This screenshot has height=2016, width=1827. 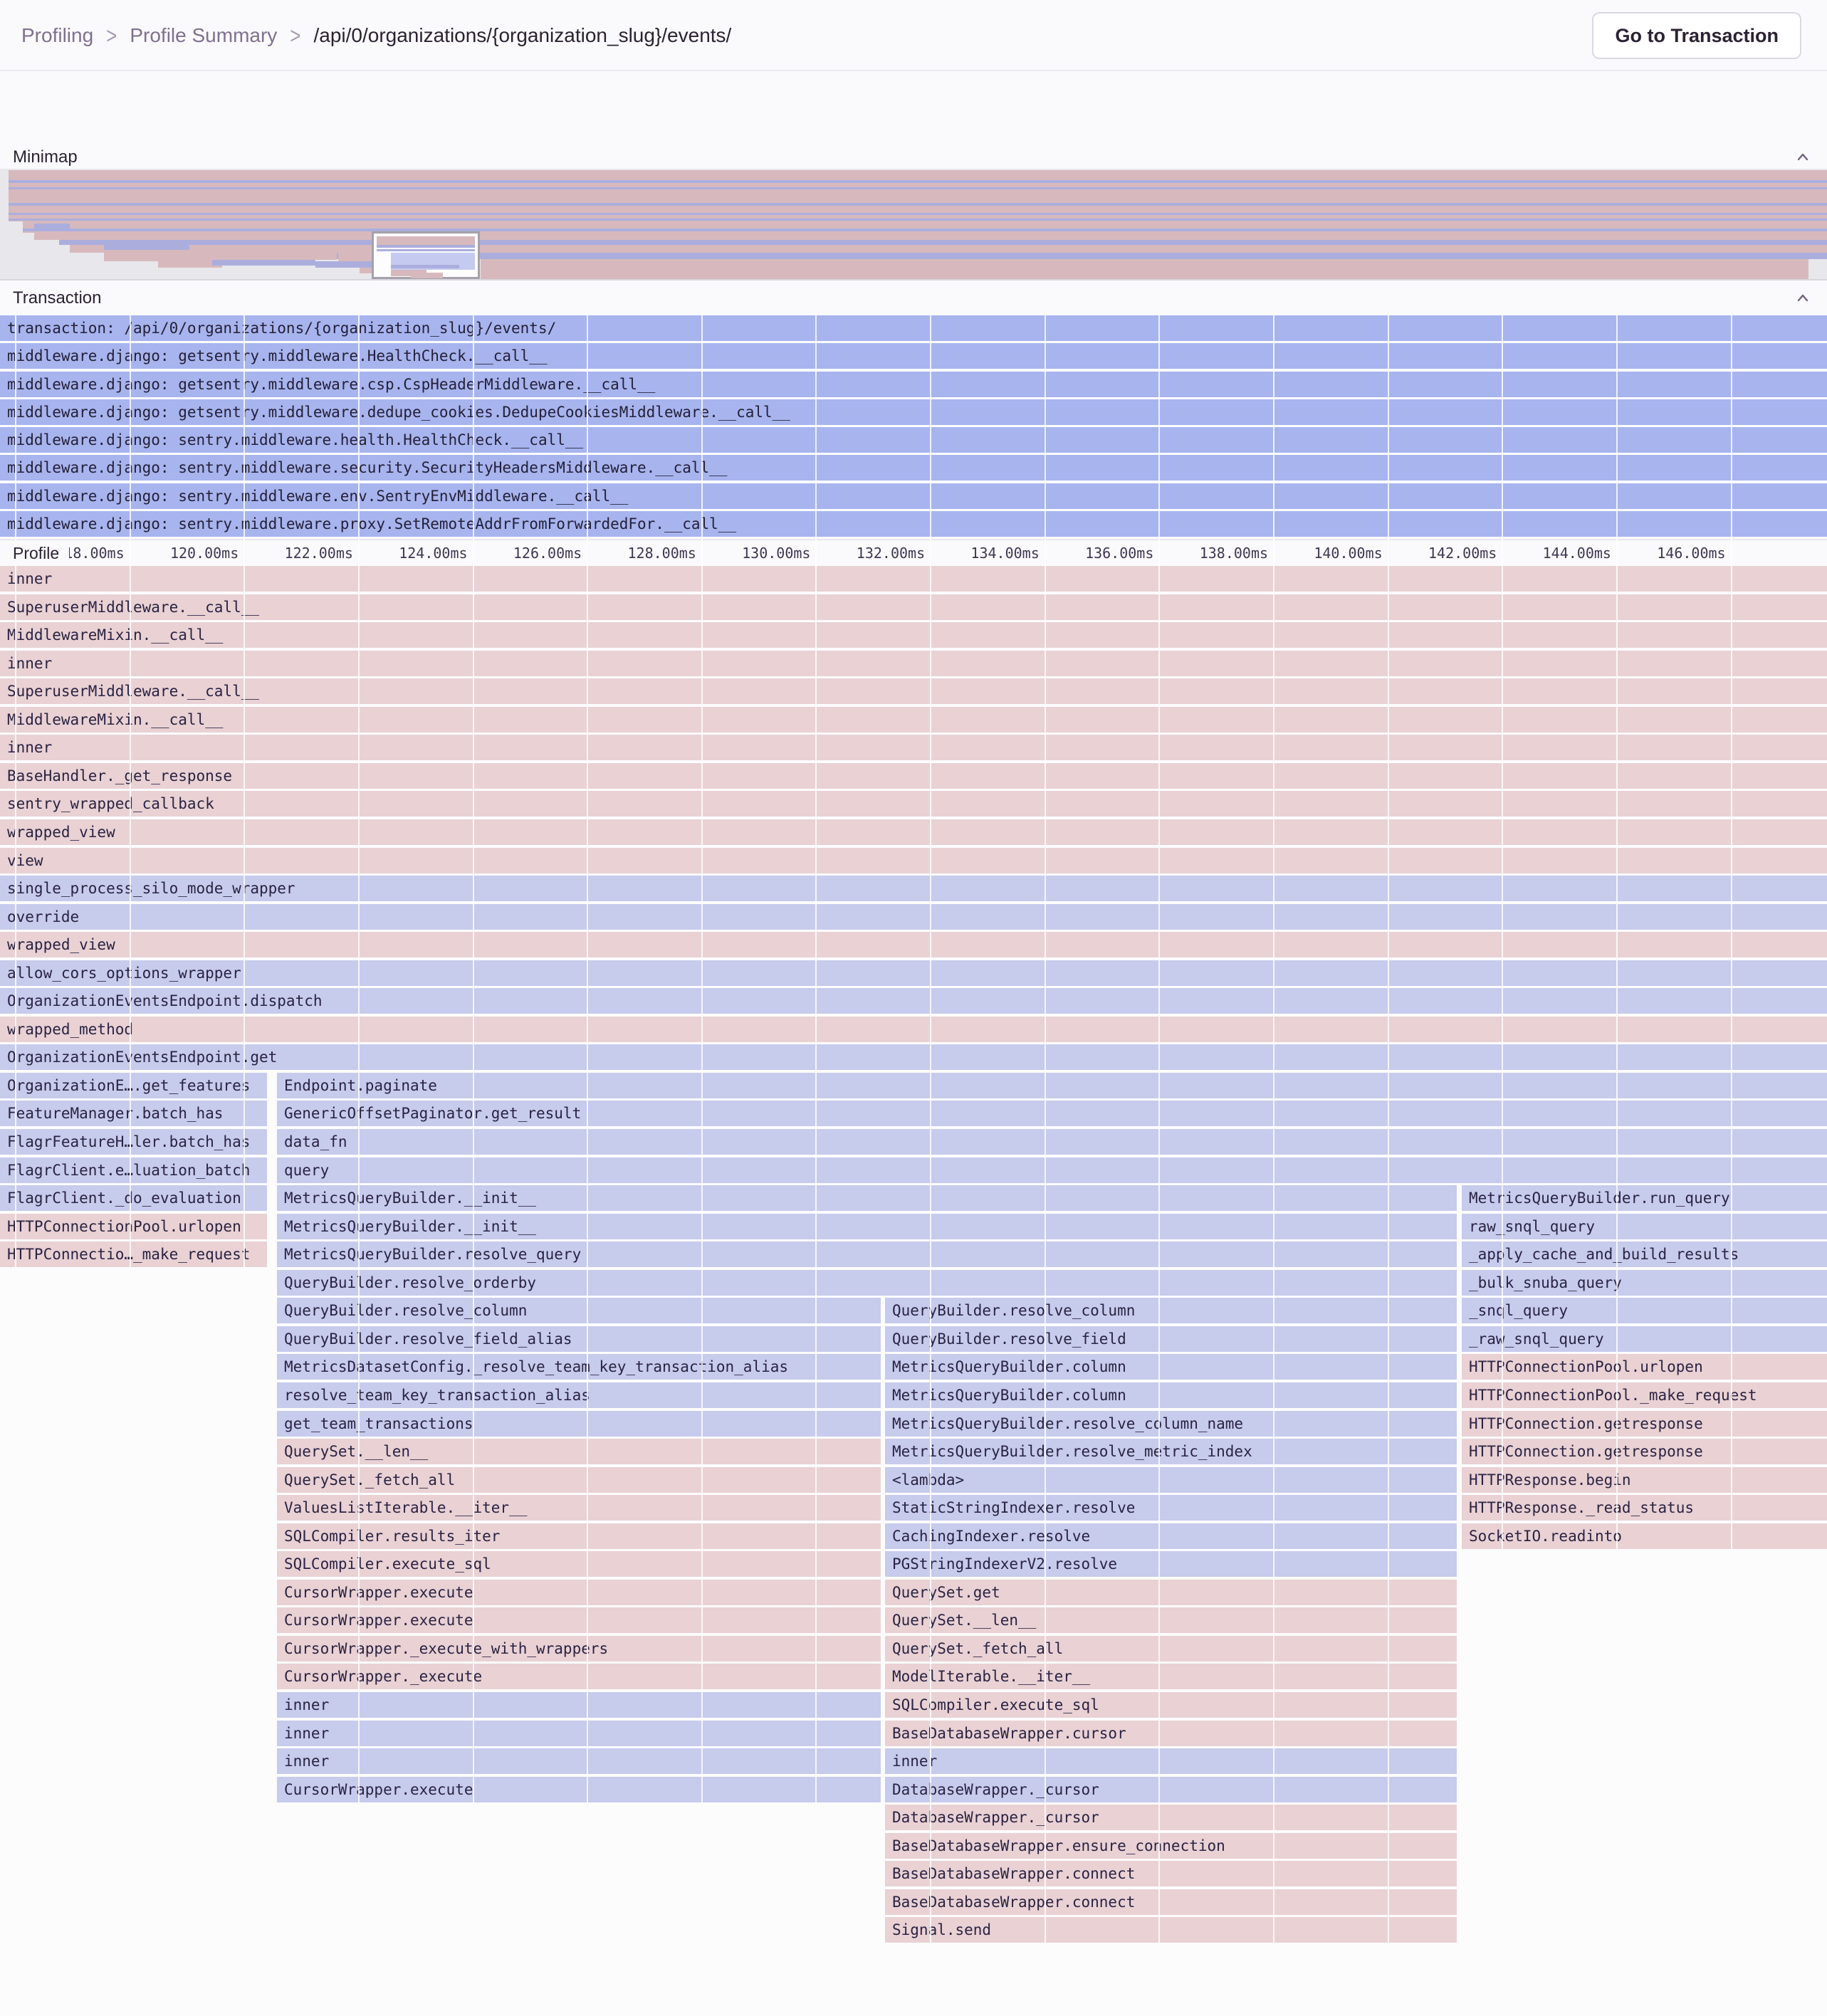 I want to click on flame-frame: raw_snql_query, so click(x=1644, y=1226).